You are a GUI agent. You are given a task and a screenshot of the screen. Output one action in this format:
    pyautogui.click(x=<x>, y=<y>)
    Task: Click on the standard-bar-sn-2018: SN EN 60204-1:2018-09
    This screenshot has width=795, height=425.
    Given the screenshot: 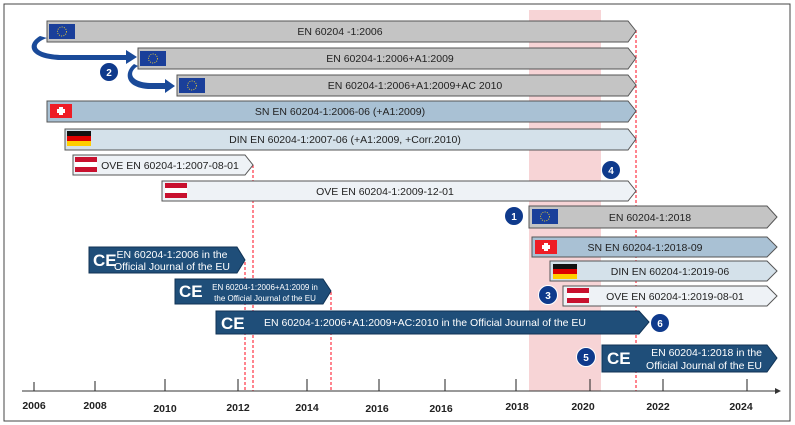 What is the action you would take?
    pyautogui.click(x=654, y=247)
    